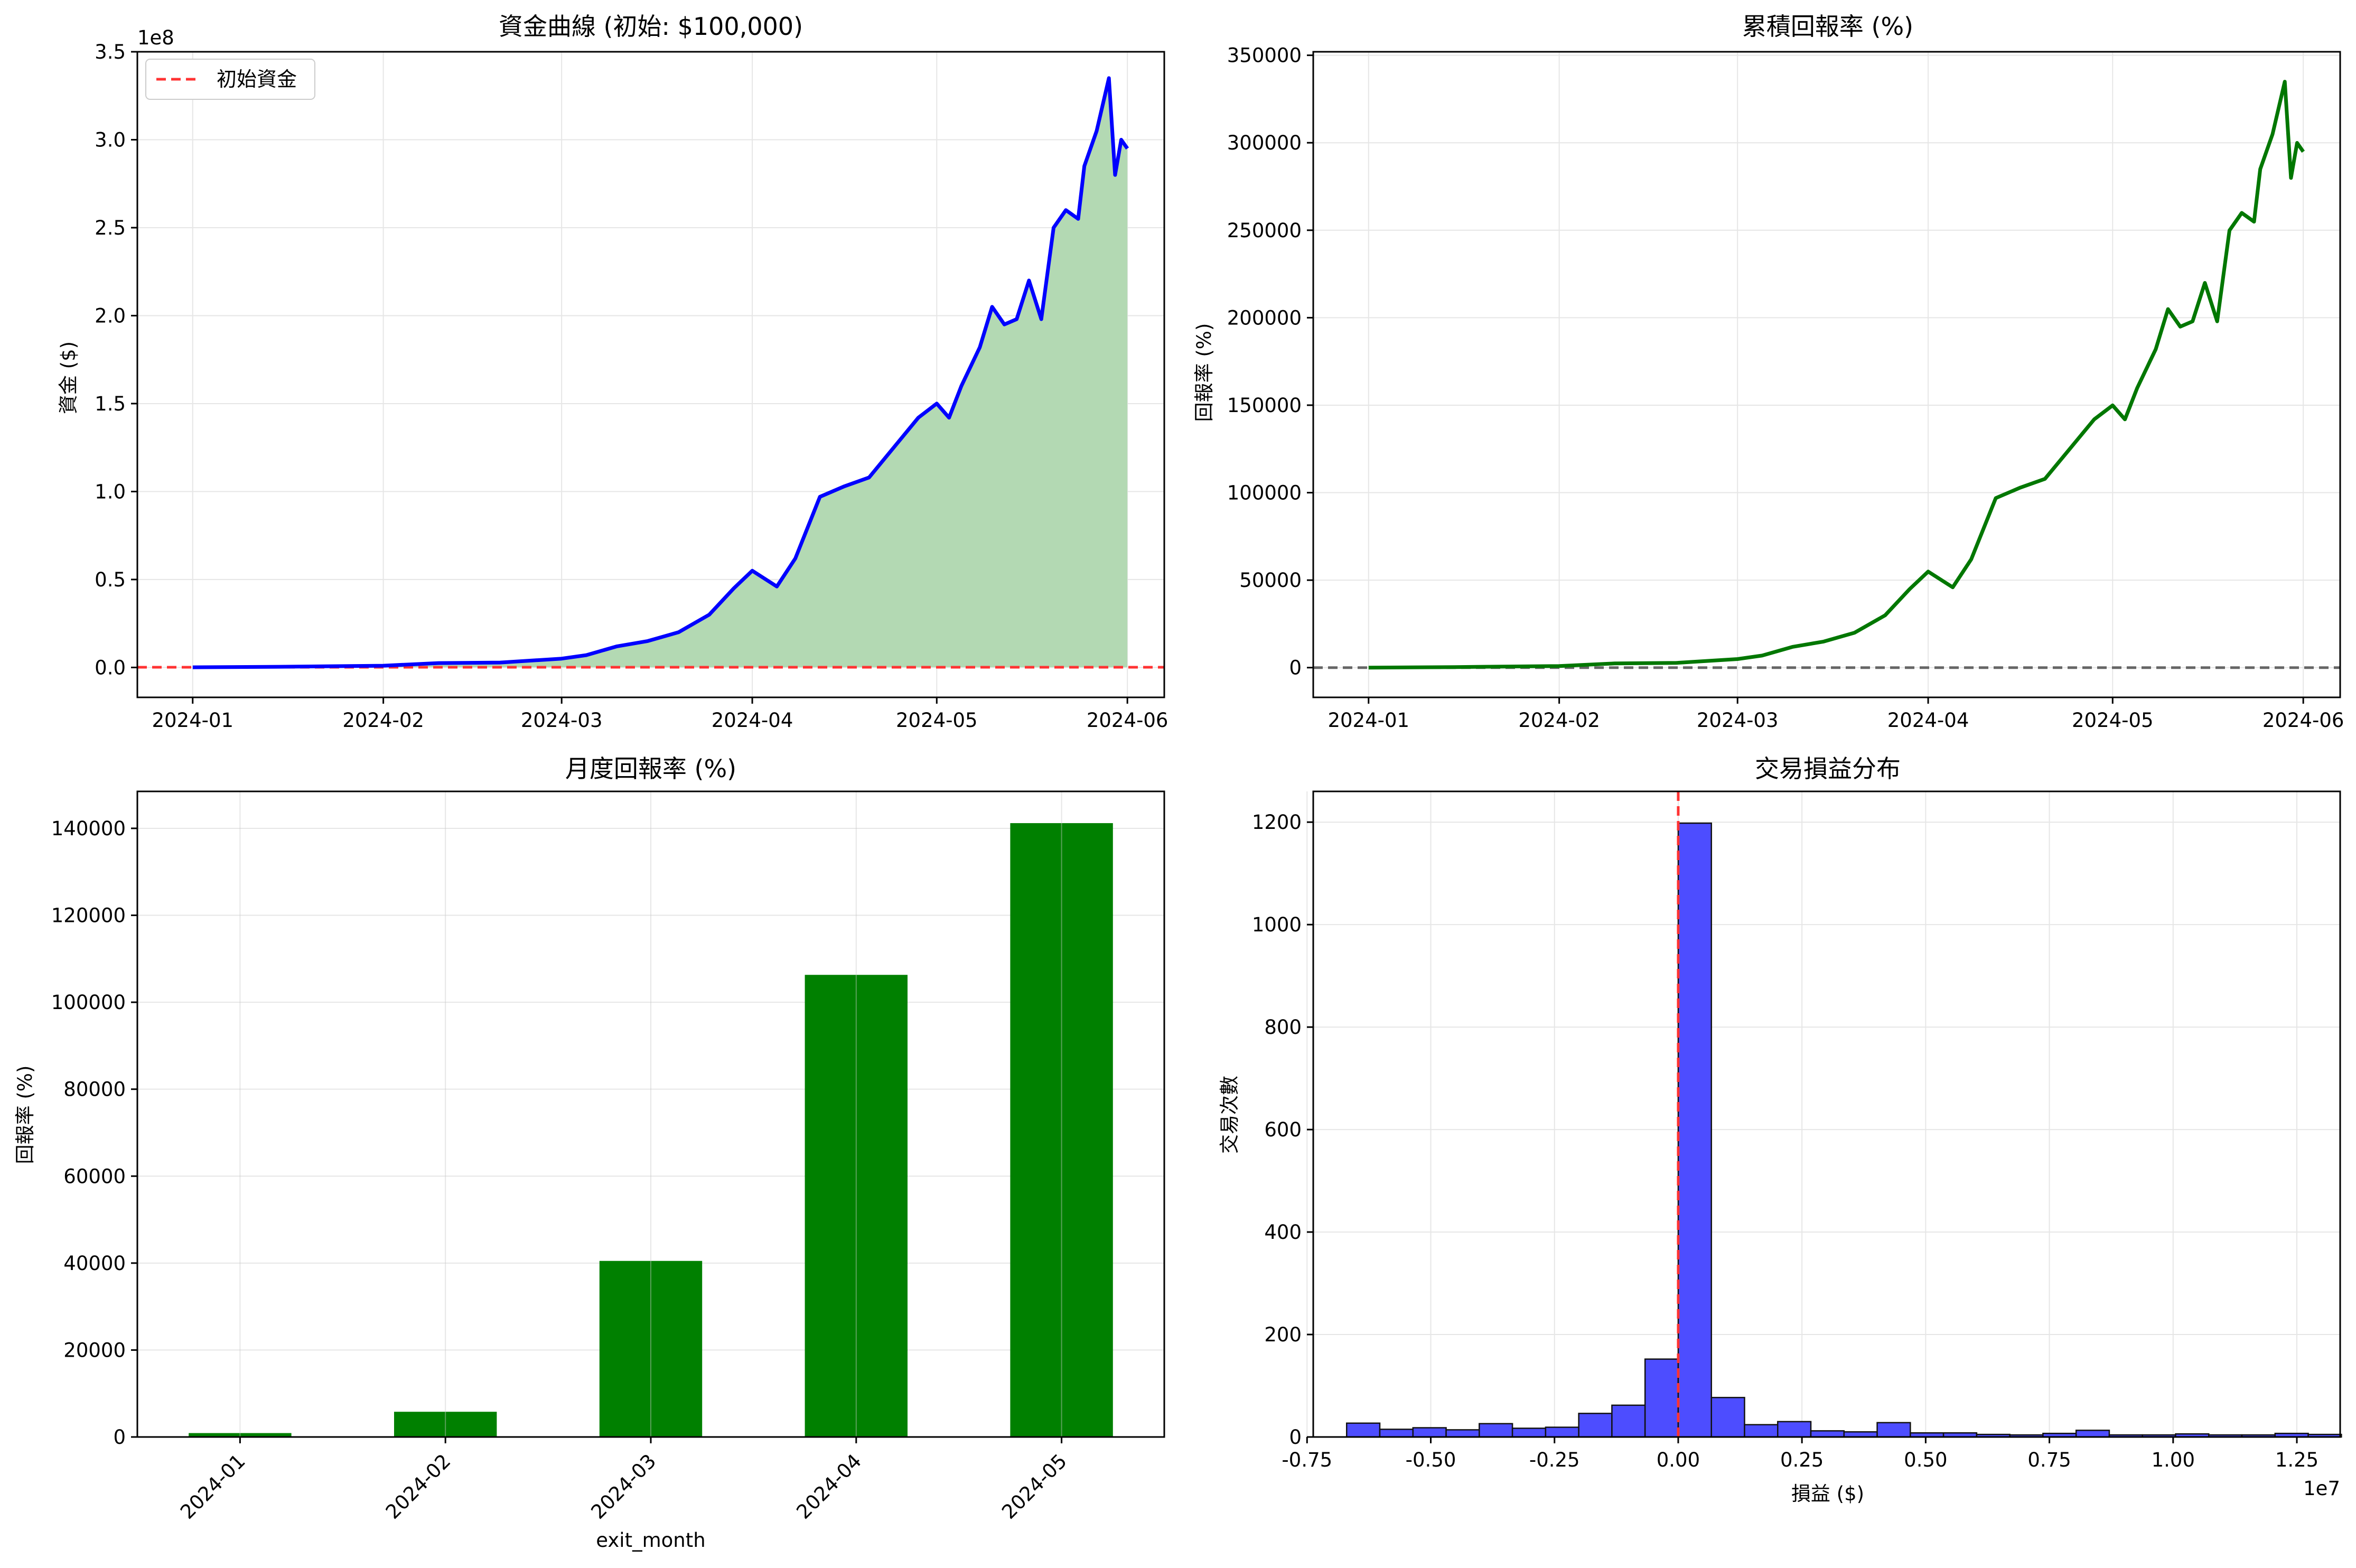 The image size is (2356, 1568). I want to click on x-ticks: -0.75 -0.50 -0.25 0.00 0.25 0.50 0.75 1.00 1.25, so click(1800, 1454).